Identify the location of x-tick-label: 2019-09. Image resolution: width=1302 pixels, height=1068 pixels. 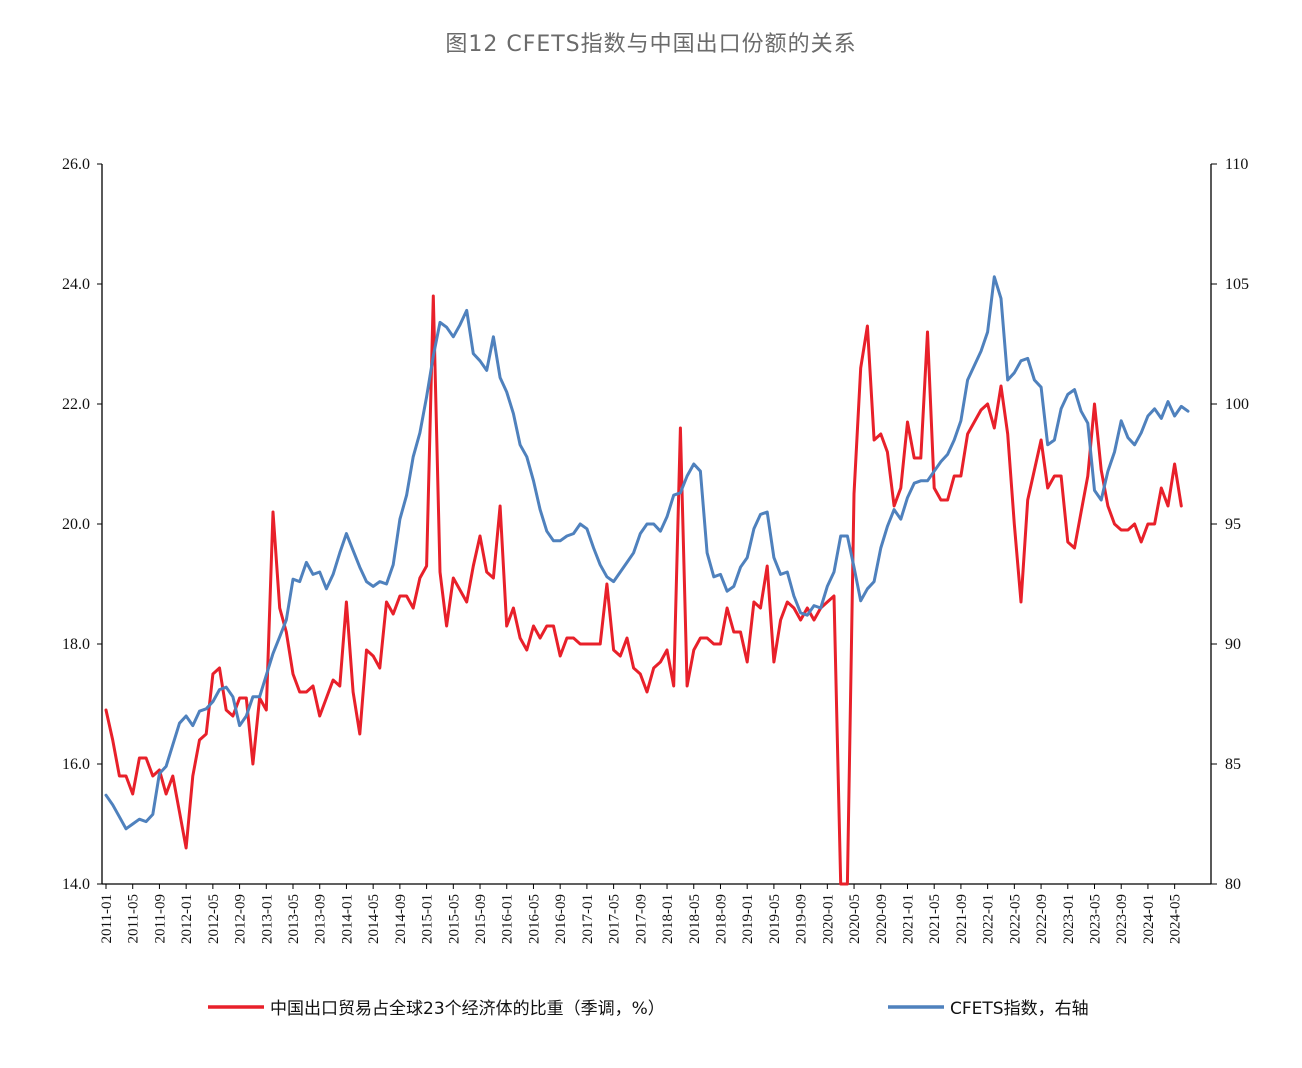
(802, 919).